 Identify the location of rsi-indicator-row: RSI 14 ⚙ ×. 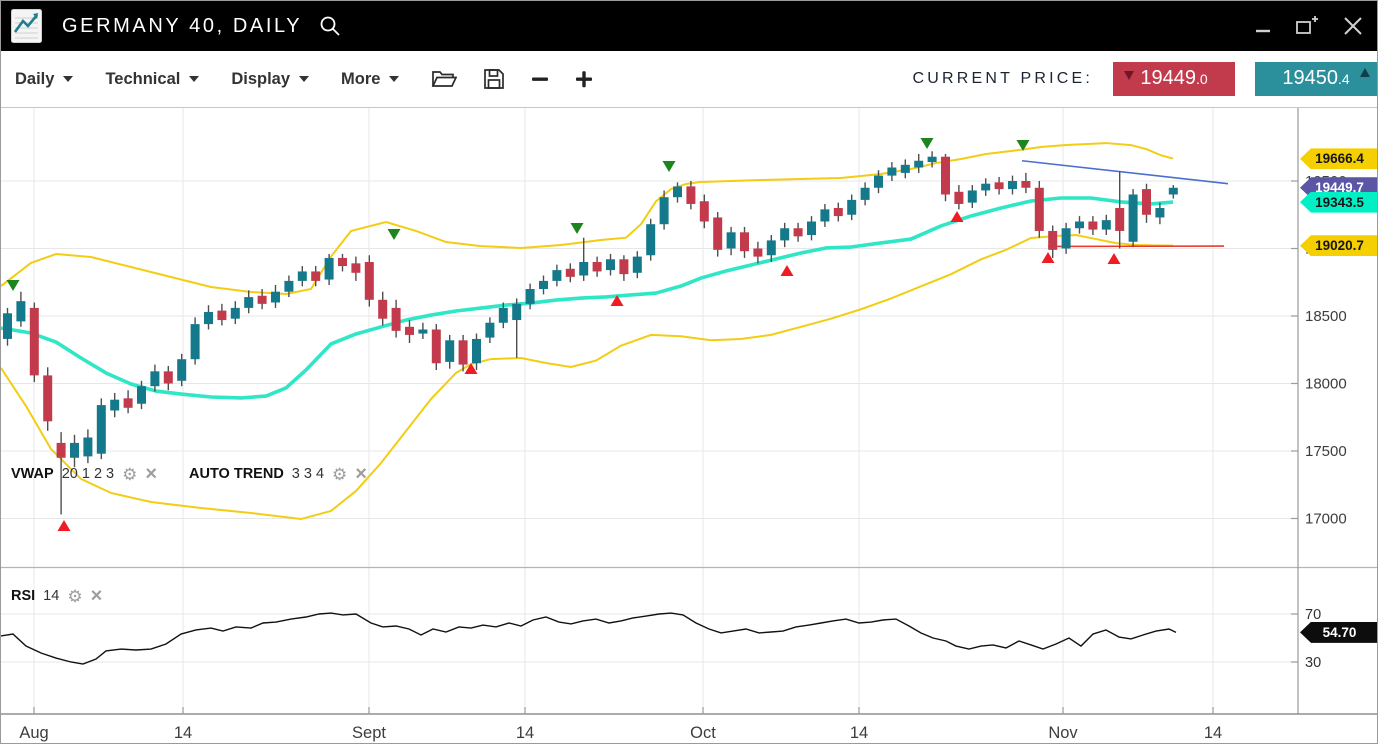
(56, 596).